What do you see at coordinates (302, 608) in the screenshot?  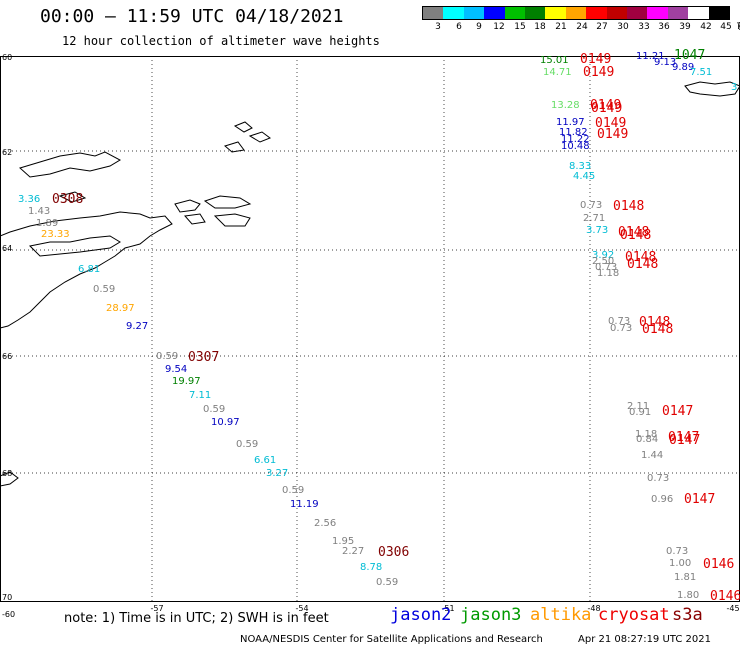 I see `longitude-label: -54` at bounding box center [302, 608].